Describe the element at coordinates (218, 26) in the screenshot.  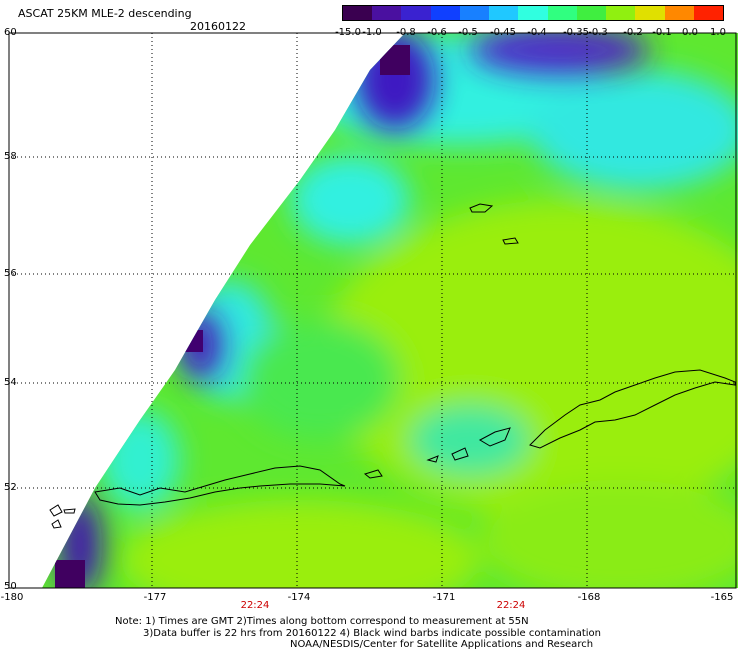
I see `map-date: 20160122` at that location.